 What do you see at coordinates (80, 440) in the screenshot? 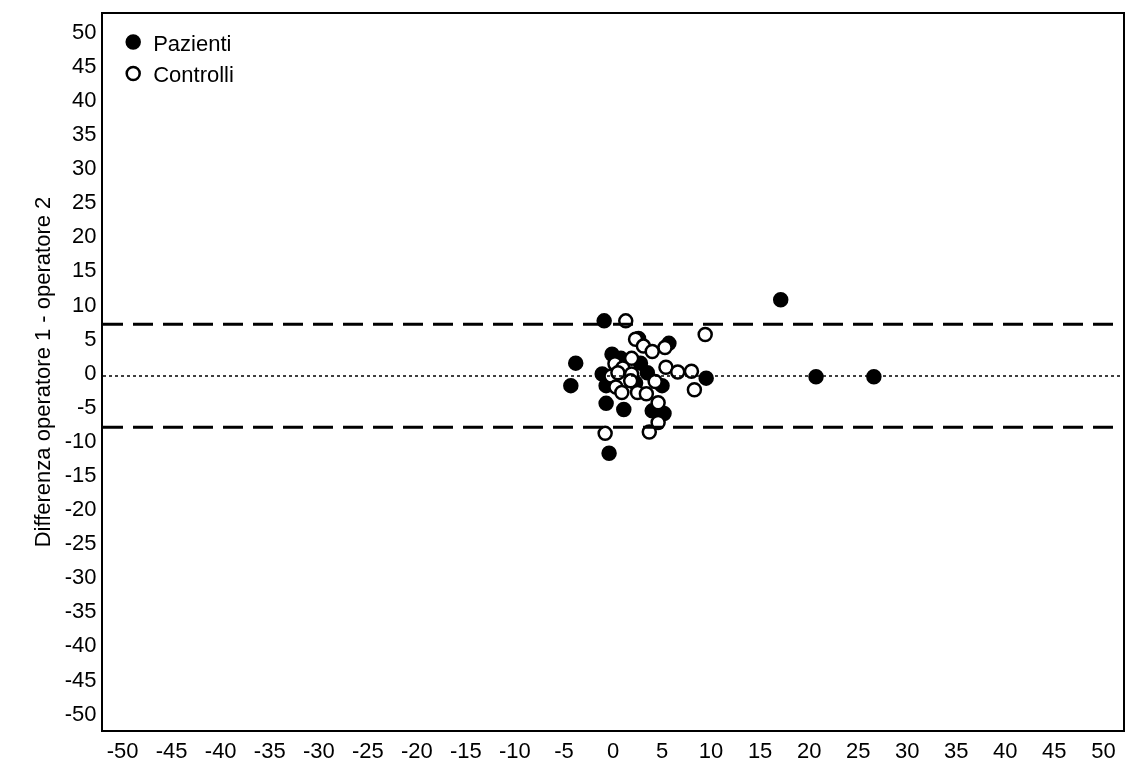
I see `y-tick-label: -10` at bounding box center [80, 440].